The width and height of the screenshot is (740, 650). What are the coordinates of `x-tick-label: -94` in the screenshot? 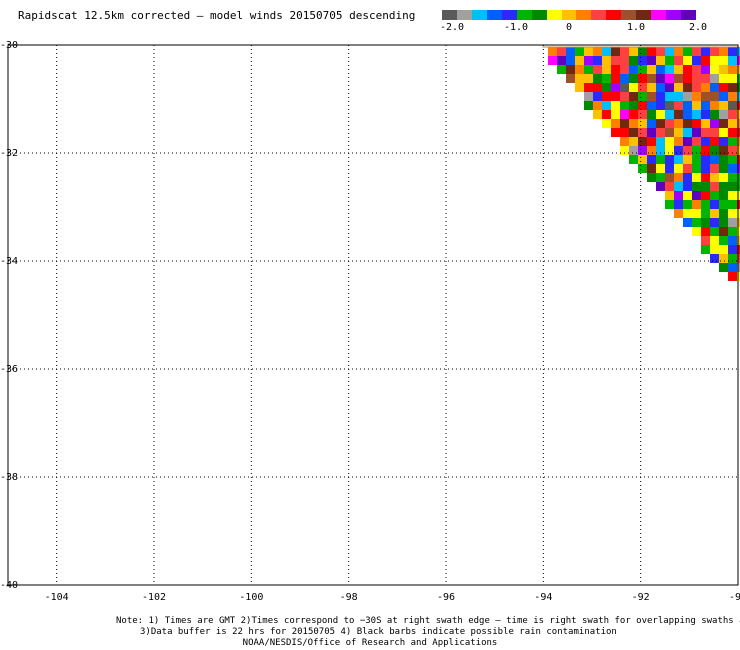 It's located at (543, 597).